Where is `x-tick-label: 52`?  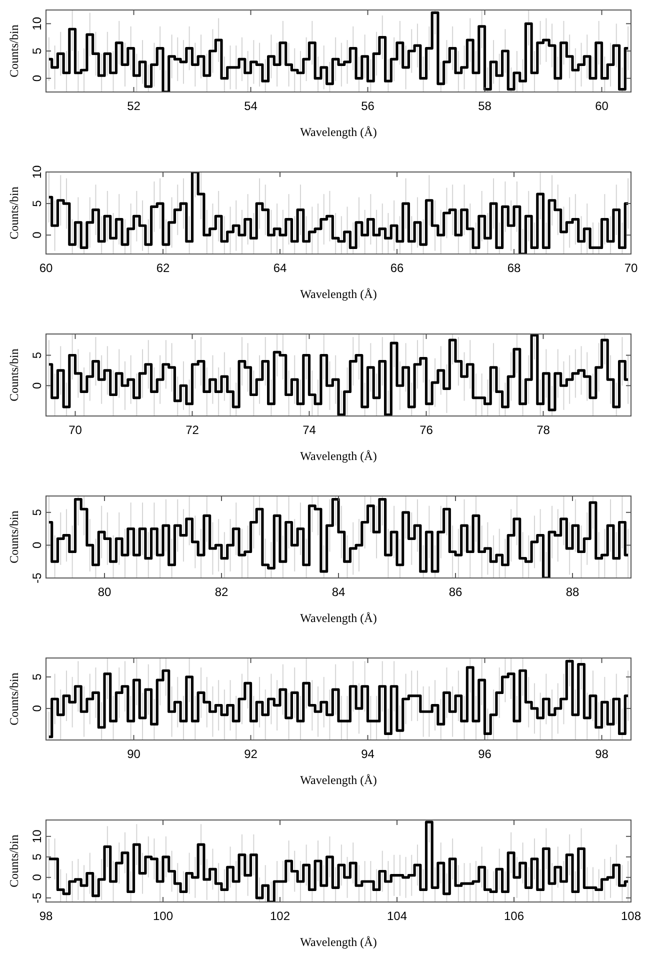 x-tick-label: 52 is located at coordinates (134, 106).